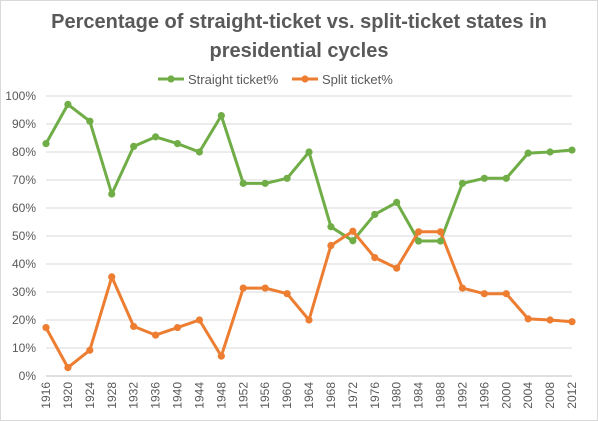 The height and width of the screenshot is (421, 598). What do you see at coordinates (24, 180) in the screenshot?
I see `y-tick-label: 70%` at bounding box center [24, 180].